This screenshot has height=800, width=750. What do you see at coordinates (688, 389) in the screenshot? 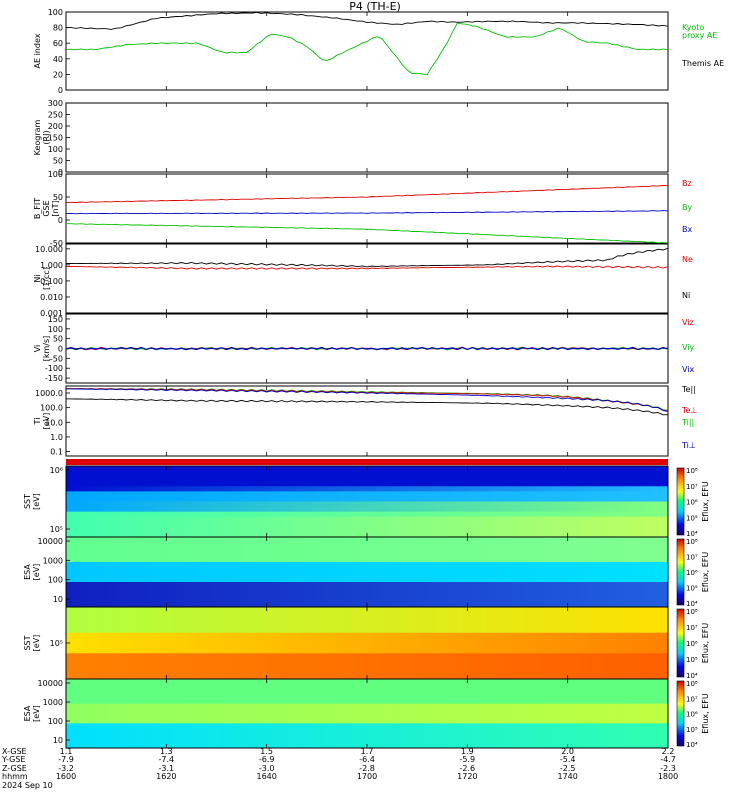
I see `legend-entry: Te||` at bounding box center [688, 389].